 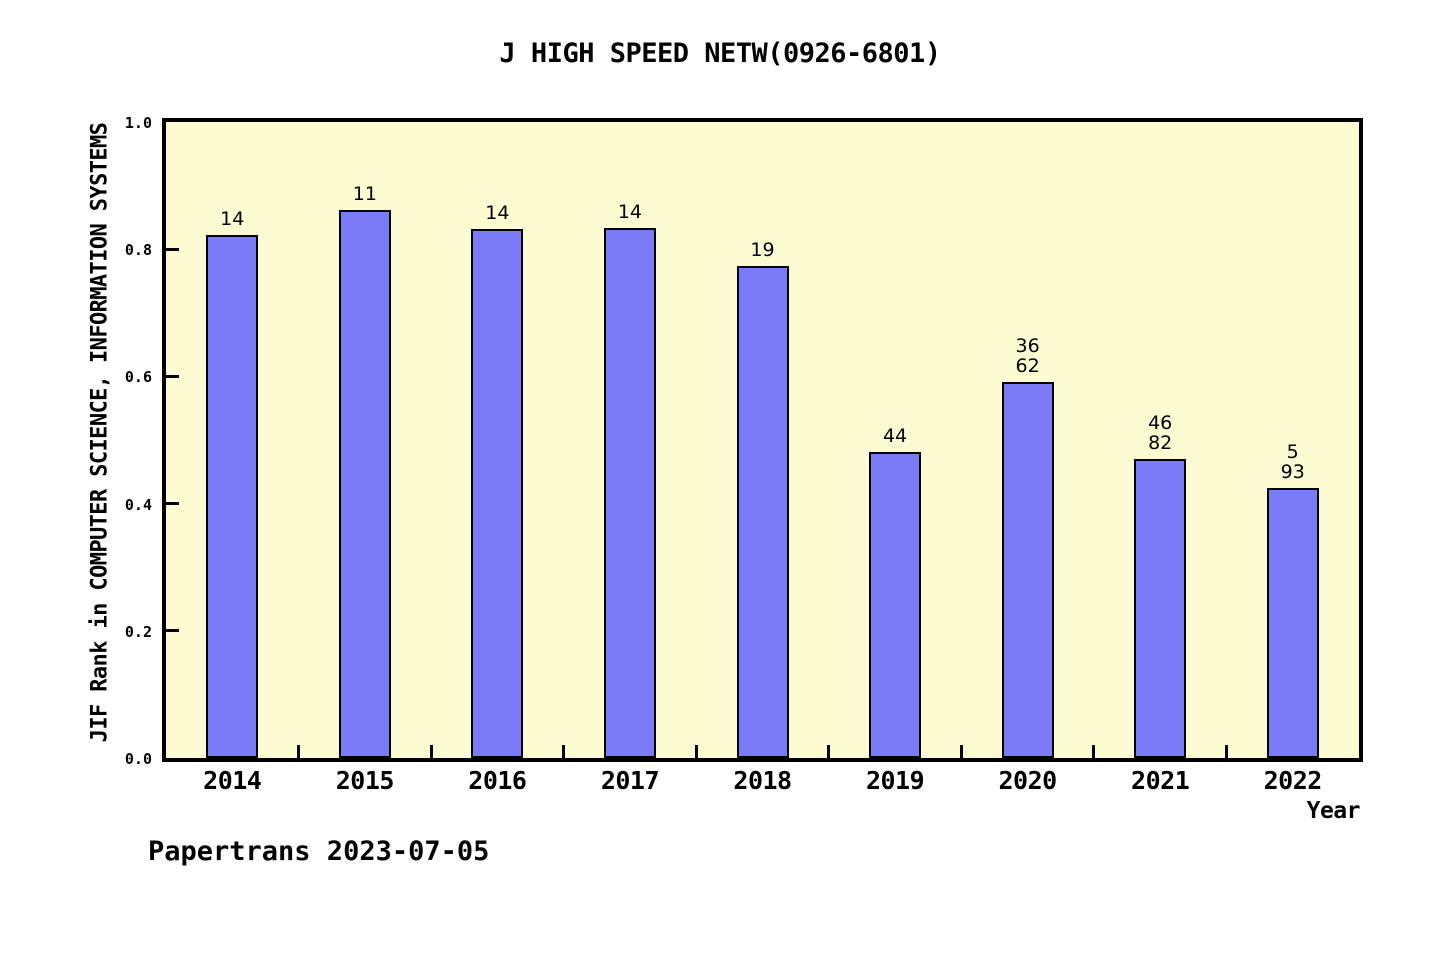 I want to click on bar-value-label: 19, so click(x=762, y=250).